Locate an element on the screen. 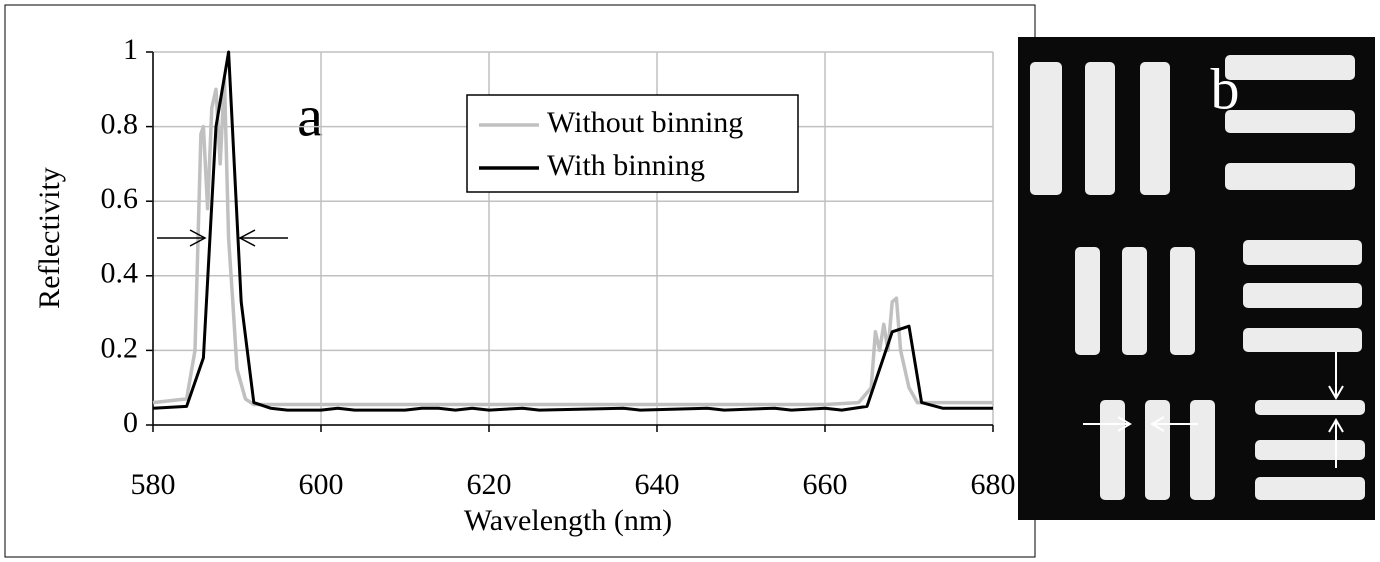 The height and width of the screenshot is (562, 1380). y-tick-label: 0.4 is located at coordinates (120, 273).